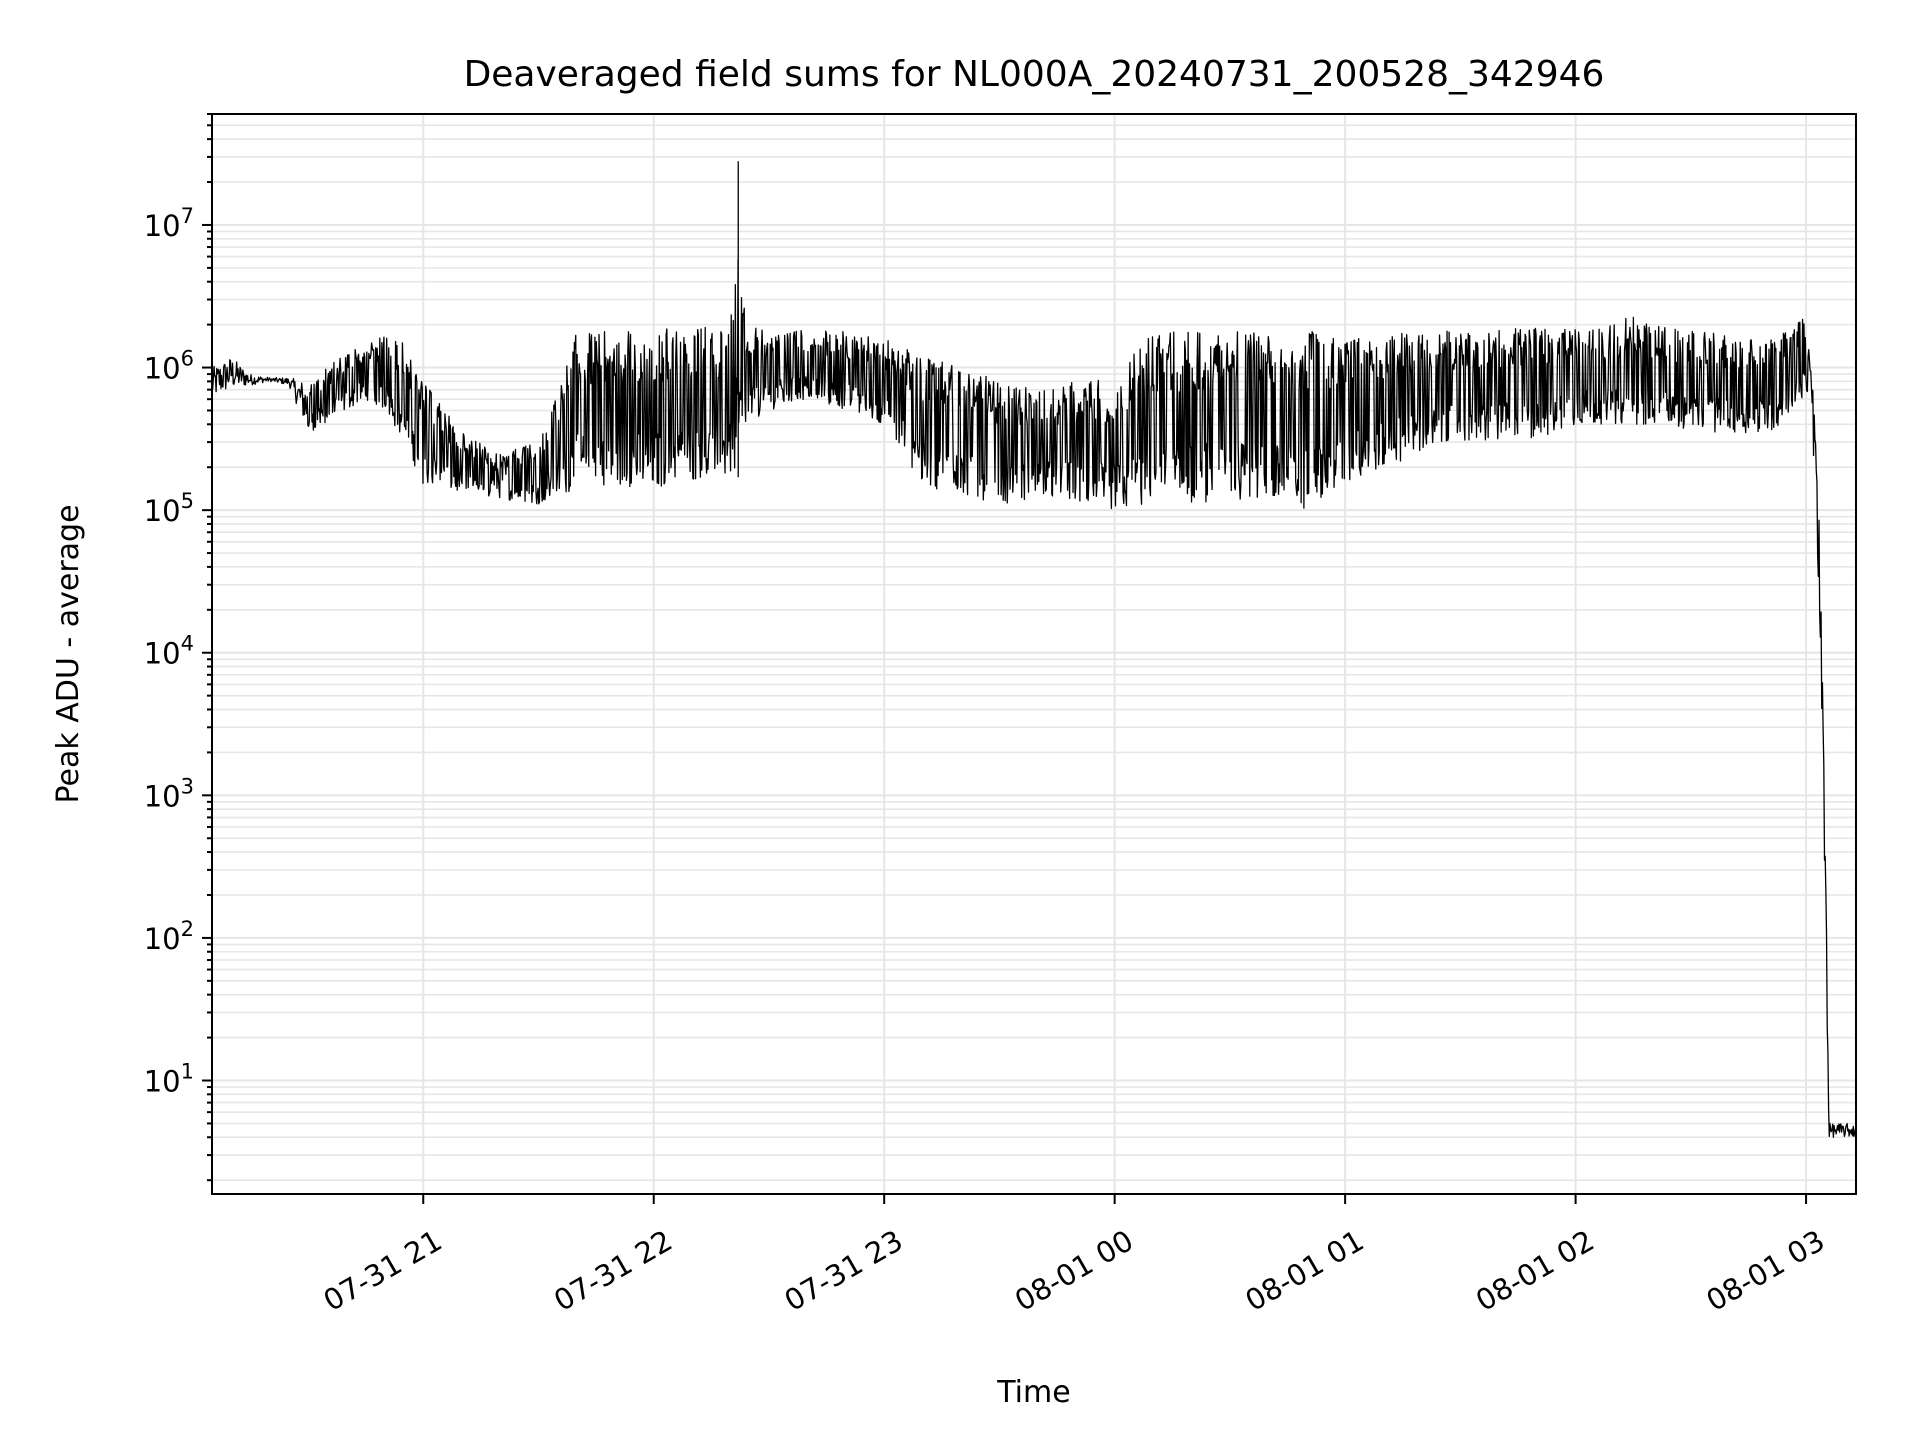 Image resolution: width=1920 pixels, height=1440 pixels. I want to click on y-tick-label: 10⁶, so click(169, 366).